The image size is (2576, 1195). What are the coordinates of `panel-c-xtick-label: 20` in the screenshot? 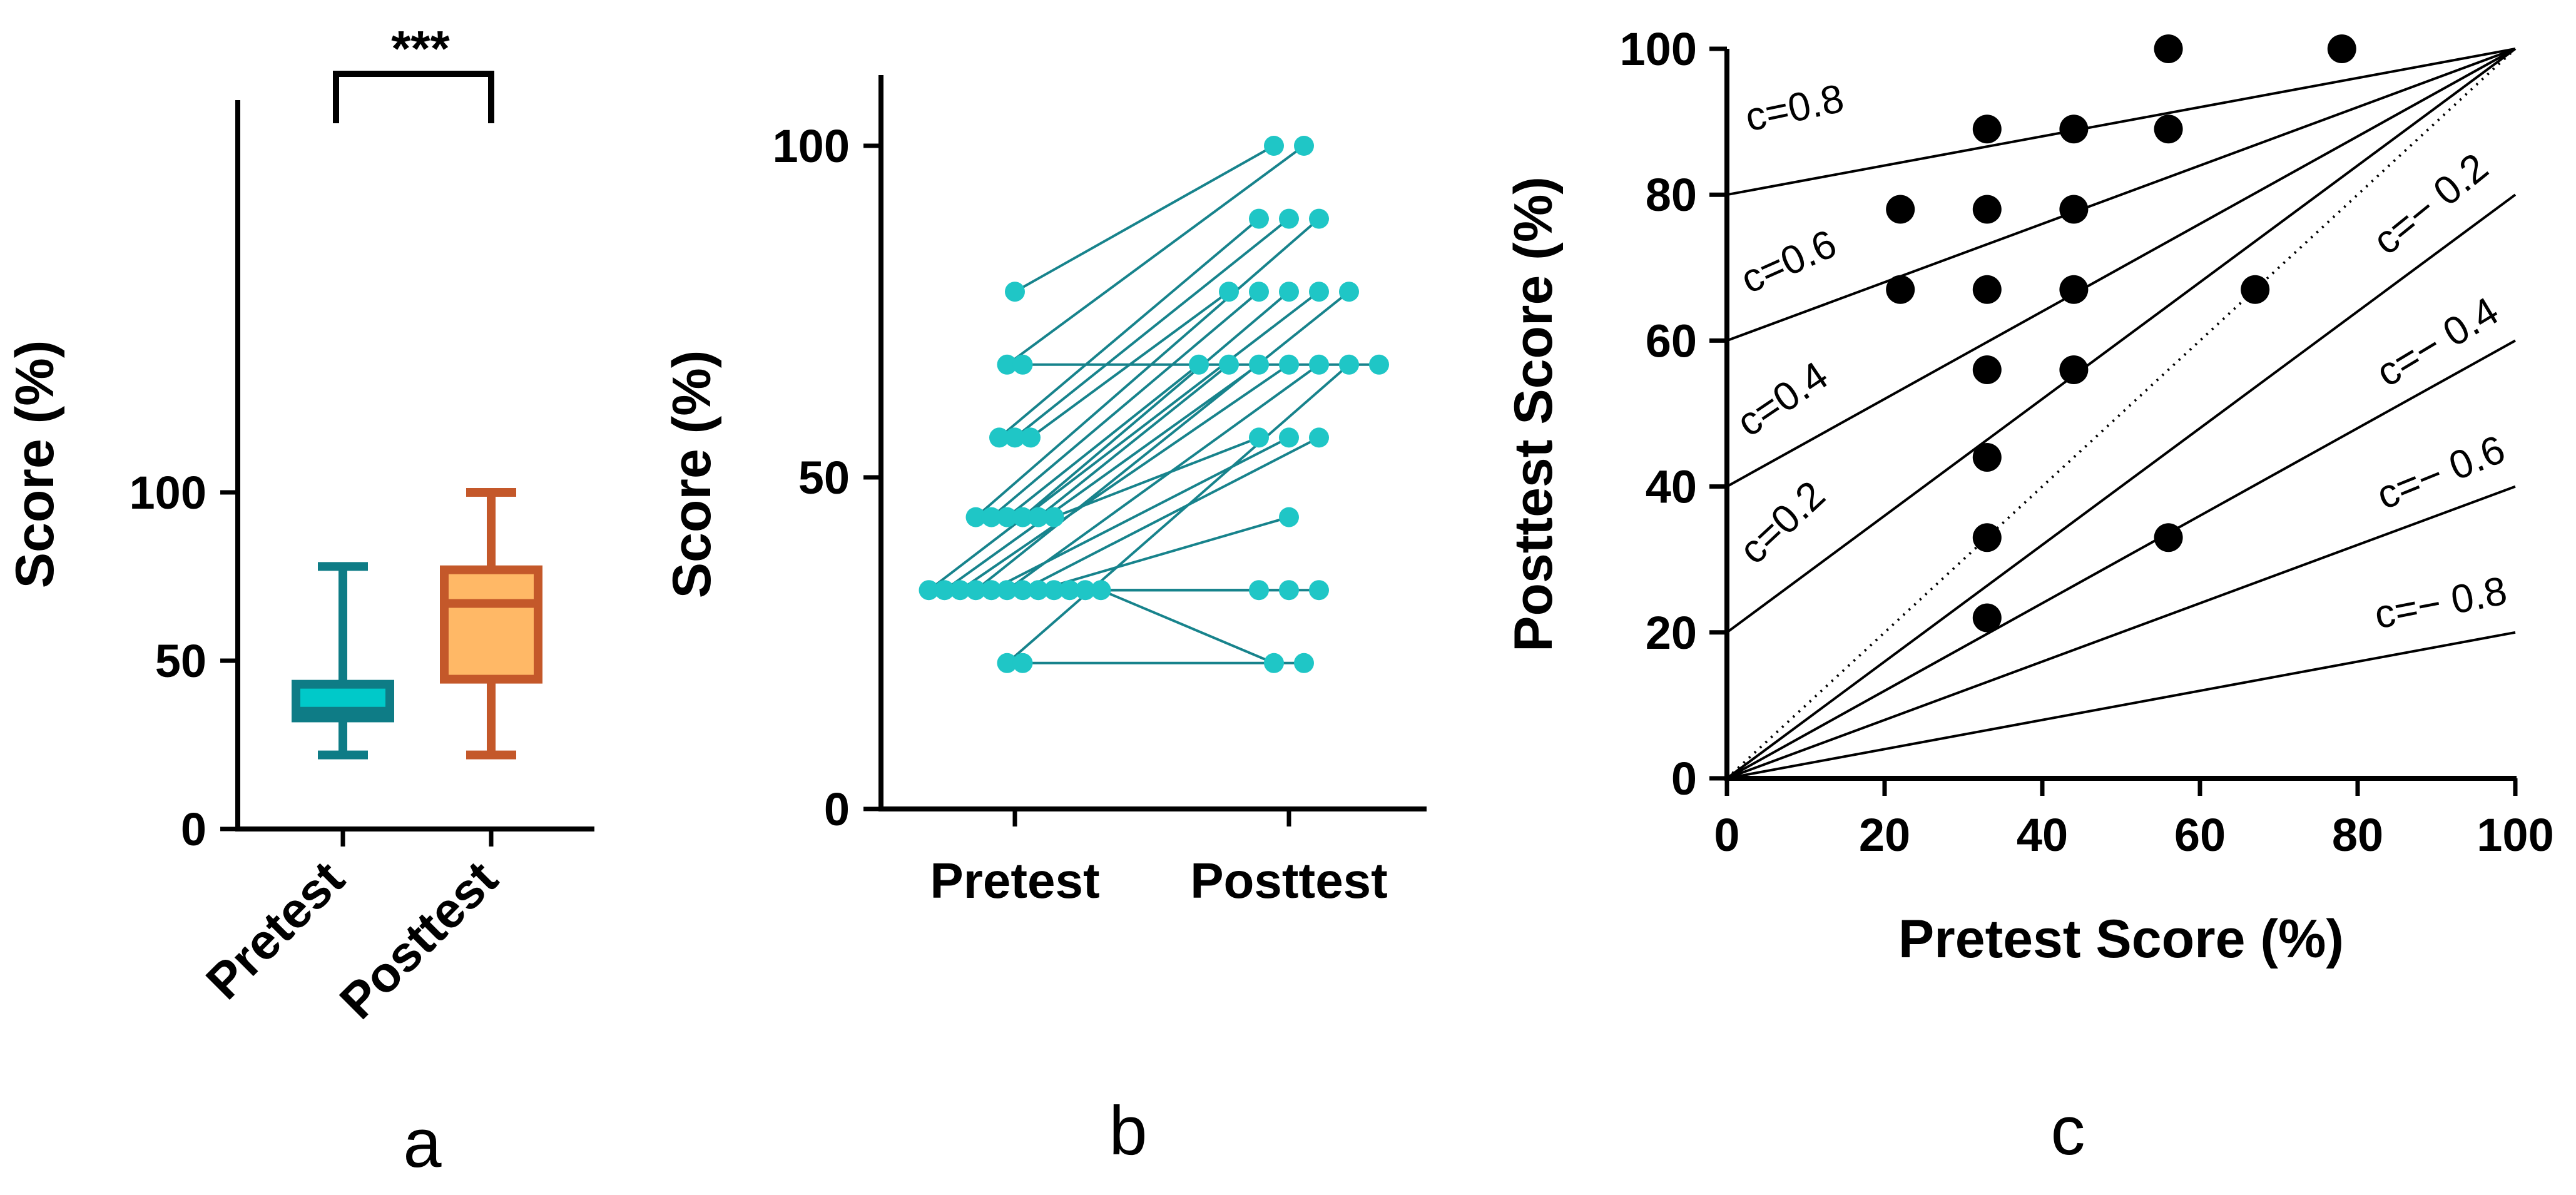 It's located at (1884, 835).